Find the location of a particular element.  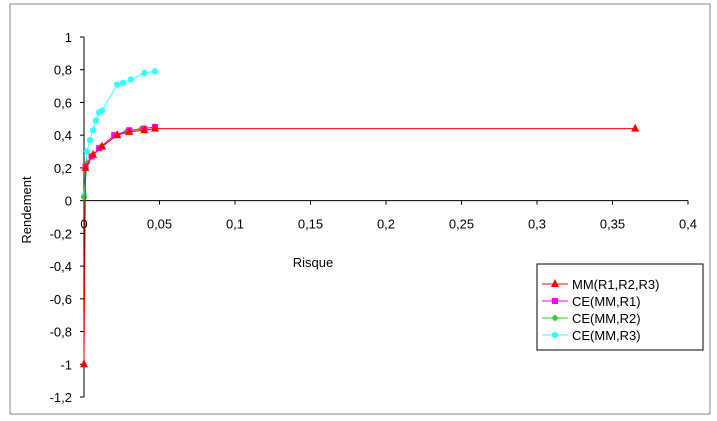

x-tick-label: 0,15 is located at coordinates (310, 224).